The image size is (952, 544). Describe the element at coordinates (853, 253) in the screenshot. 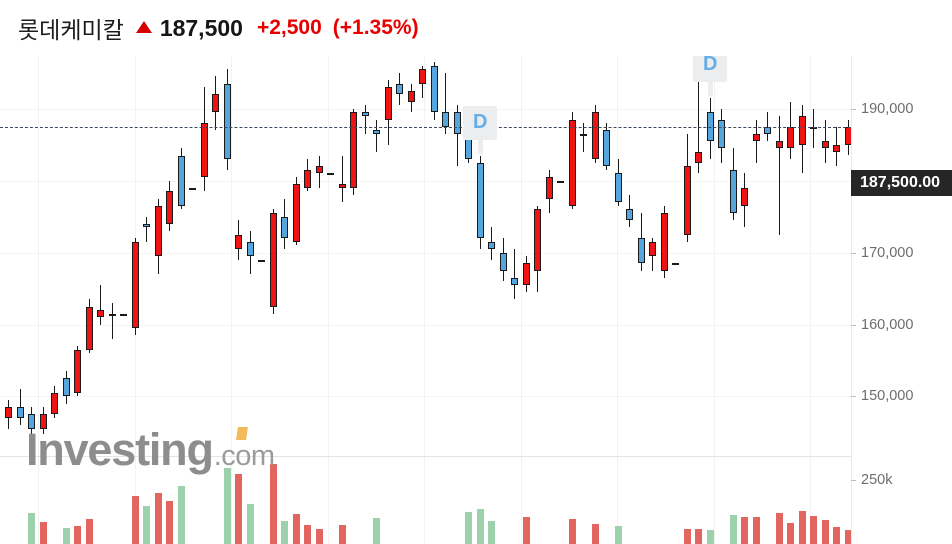

I see `price-axis-tick` at that location.